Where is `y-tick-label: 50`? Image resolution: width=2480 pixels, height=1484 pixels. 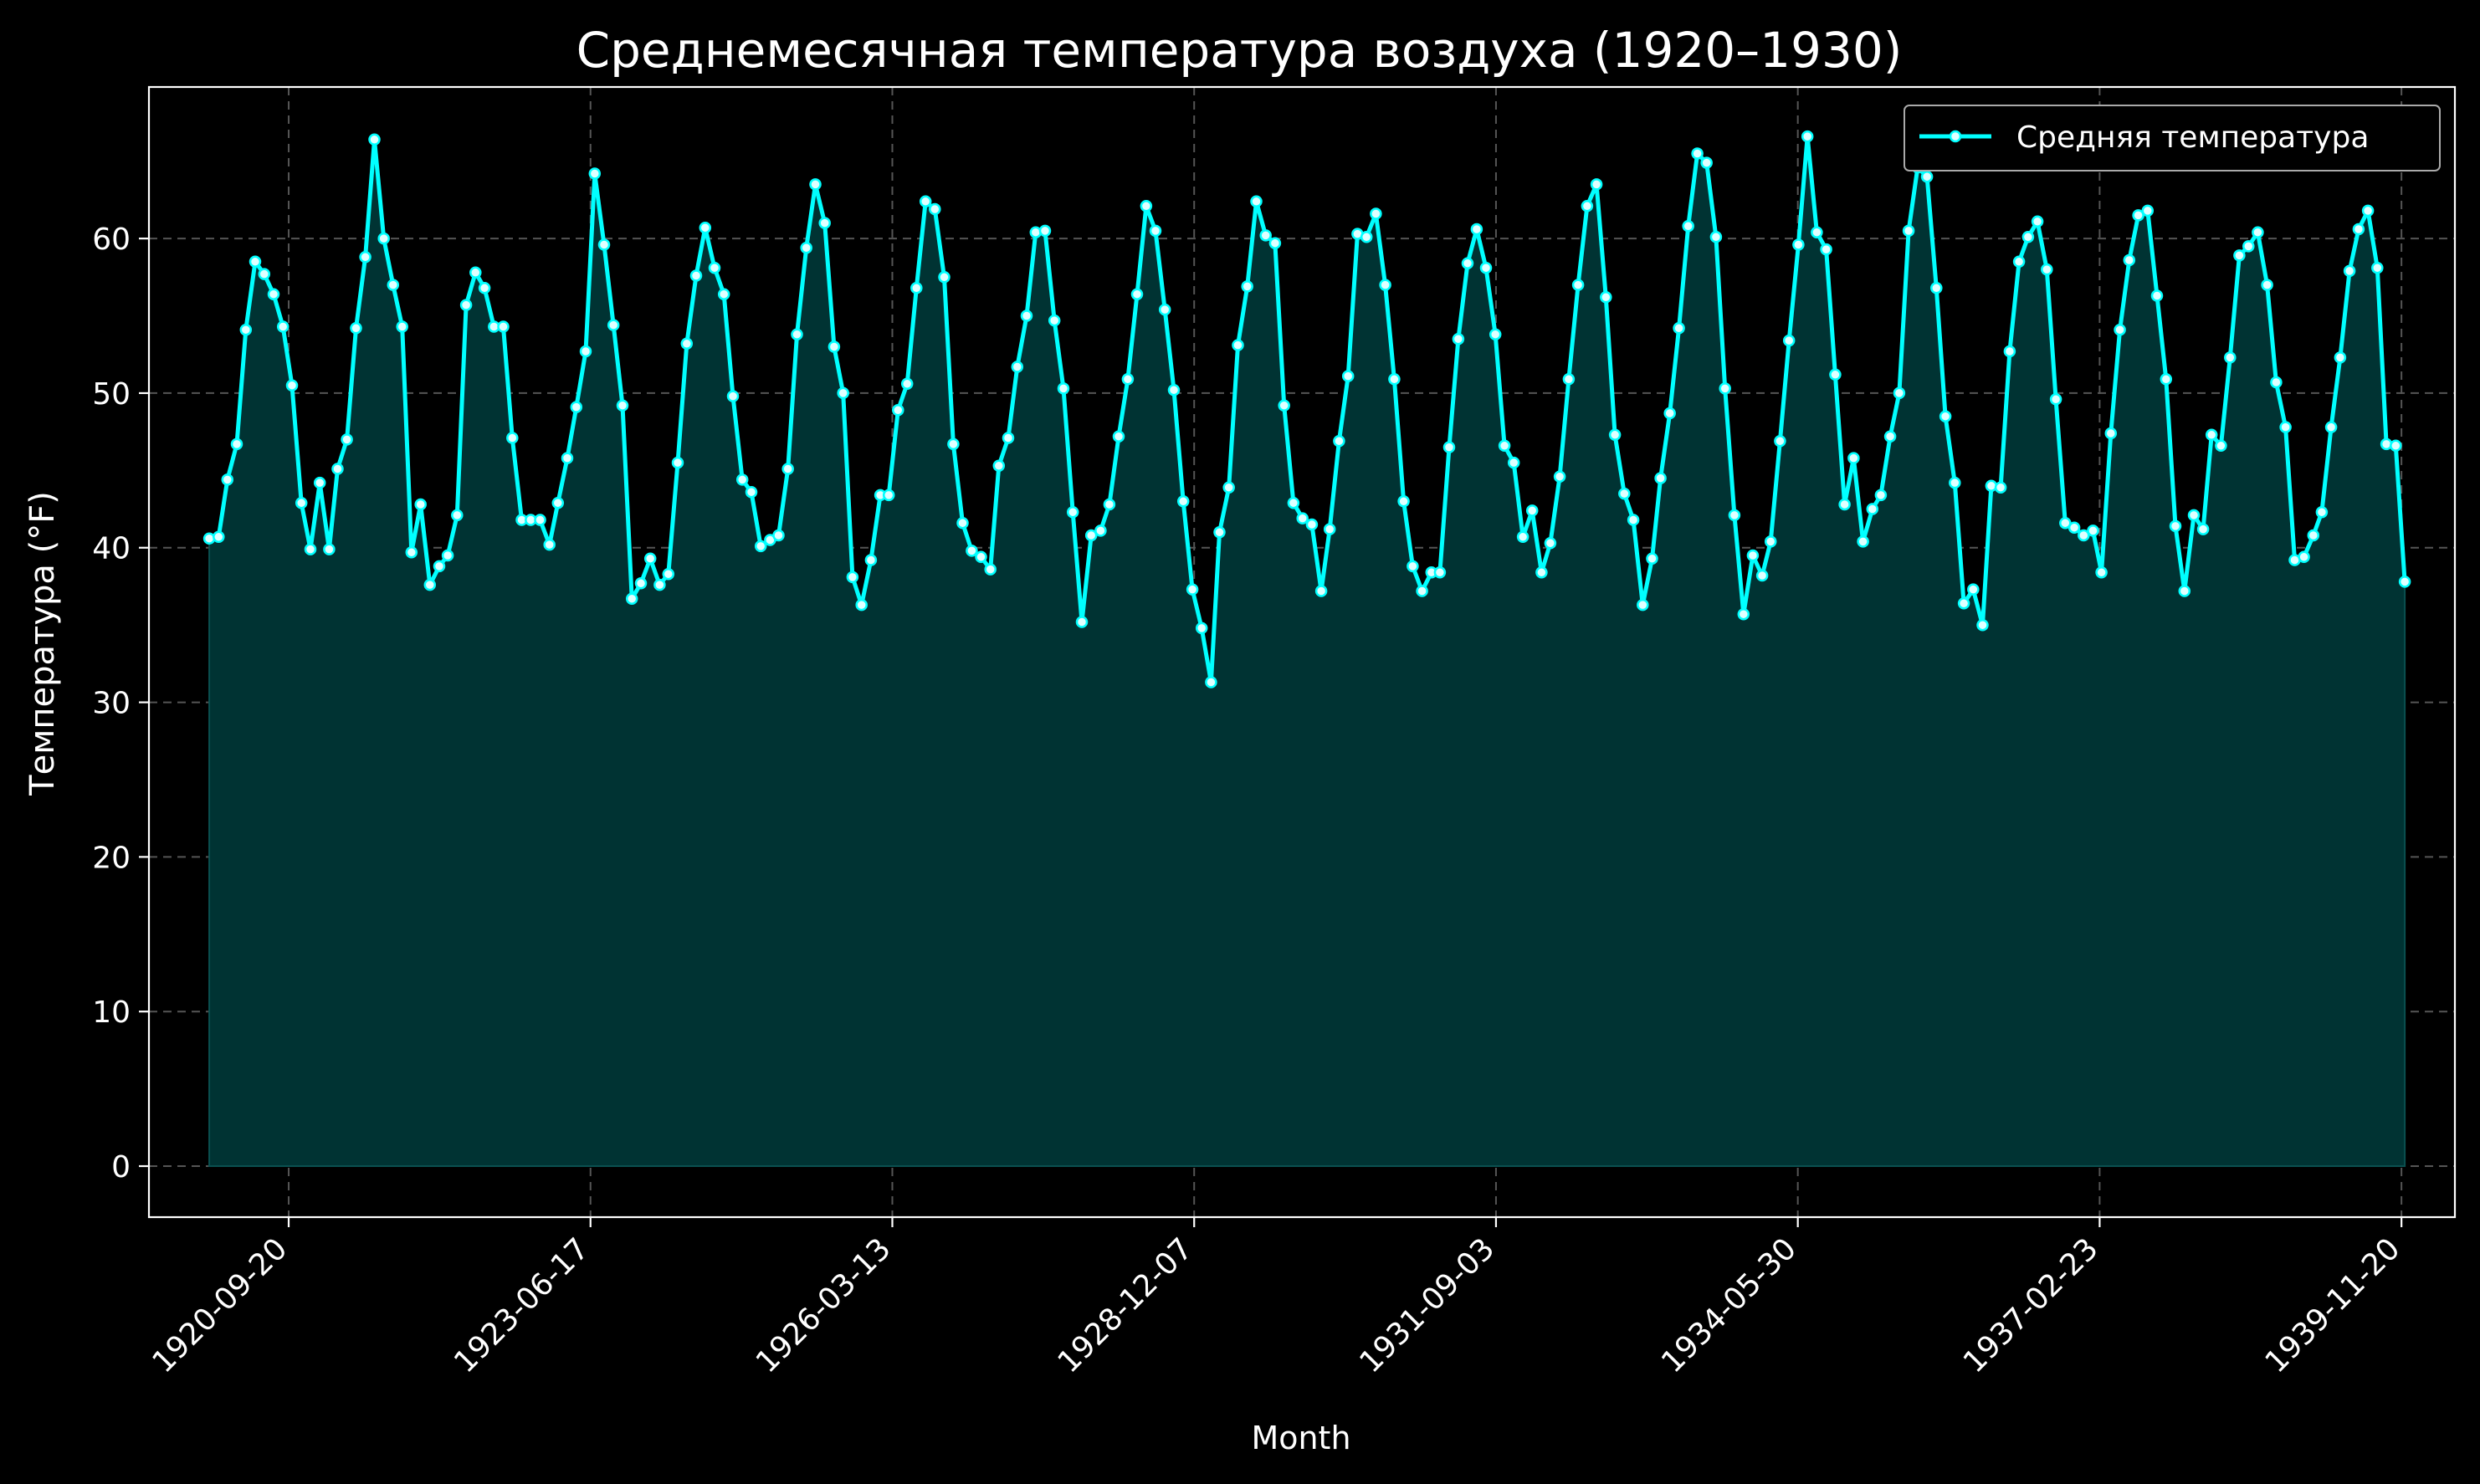
y-tick-label: 50 is located at coordinates (111, 394).